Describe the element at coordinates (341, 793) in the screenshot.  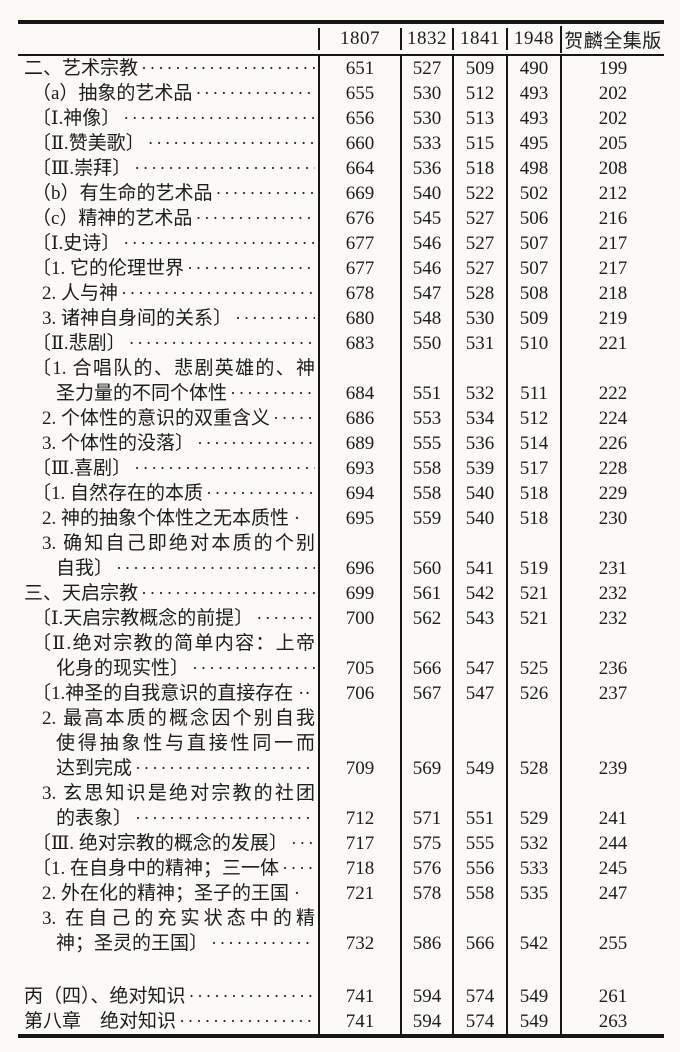
I see `table-row: 3. 玄思知识是绝对宗教的社团` at that location.